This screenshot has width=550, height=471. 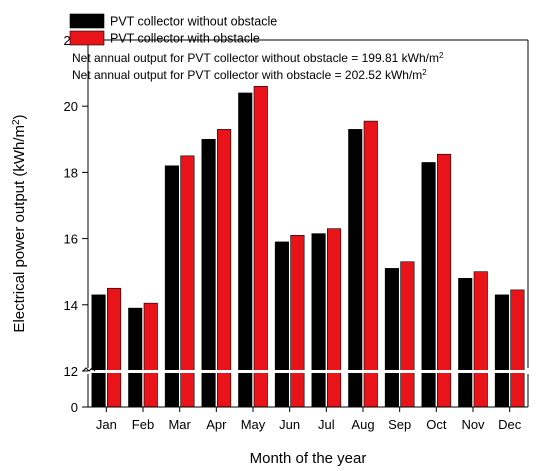 I want to click on y-tick-label: 18, so click(x=71, y=172).